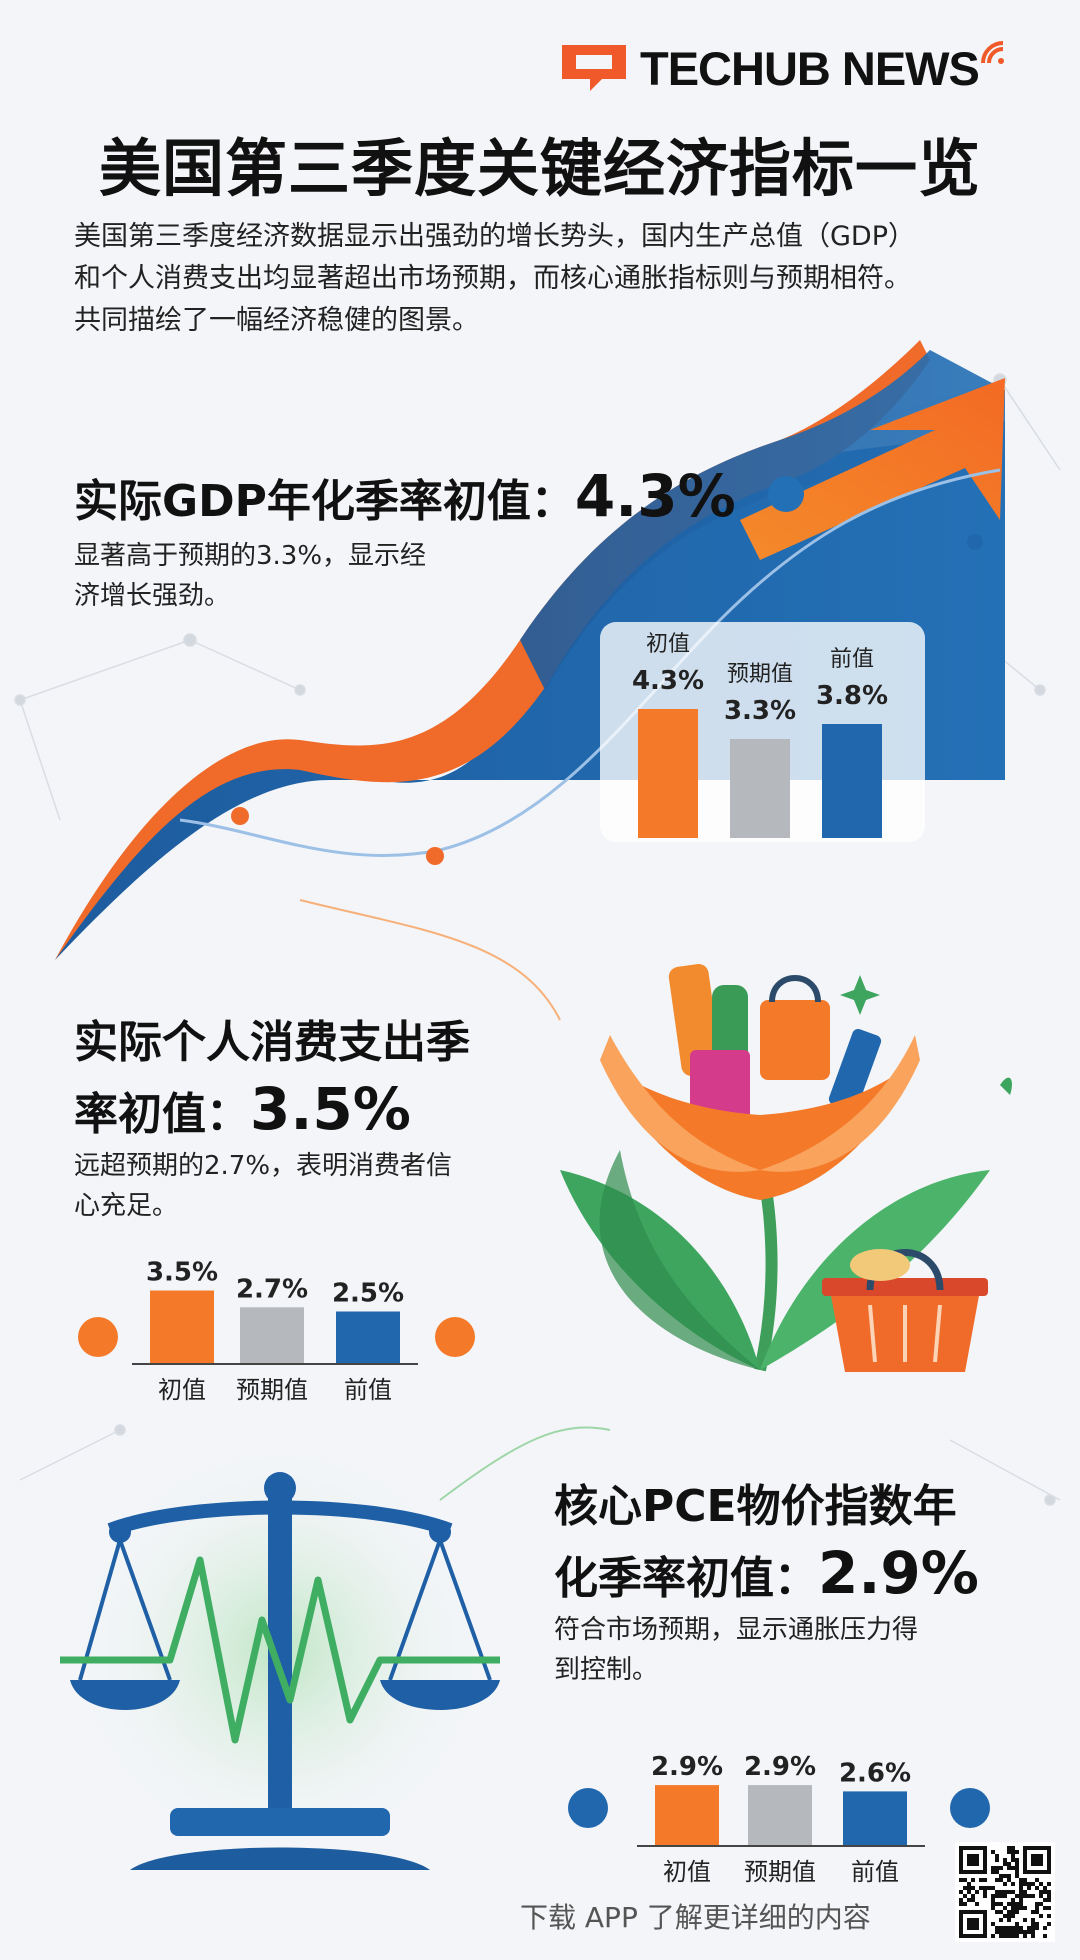 The image size is (1080, 1960). What do you see at coordinates (655, 496) in the screenshot?
I see `gdp-heading-value: 4.3%` at bounding box center [655, 496].